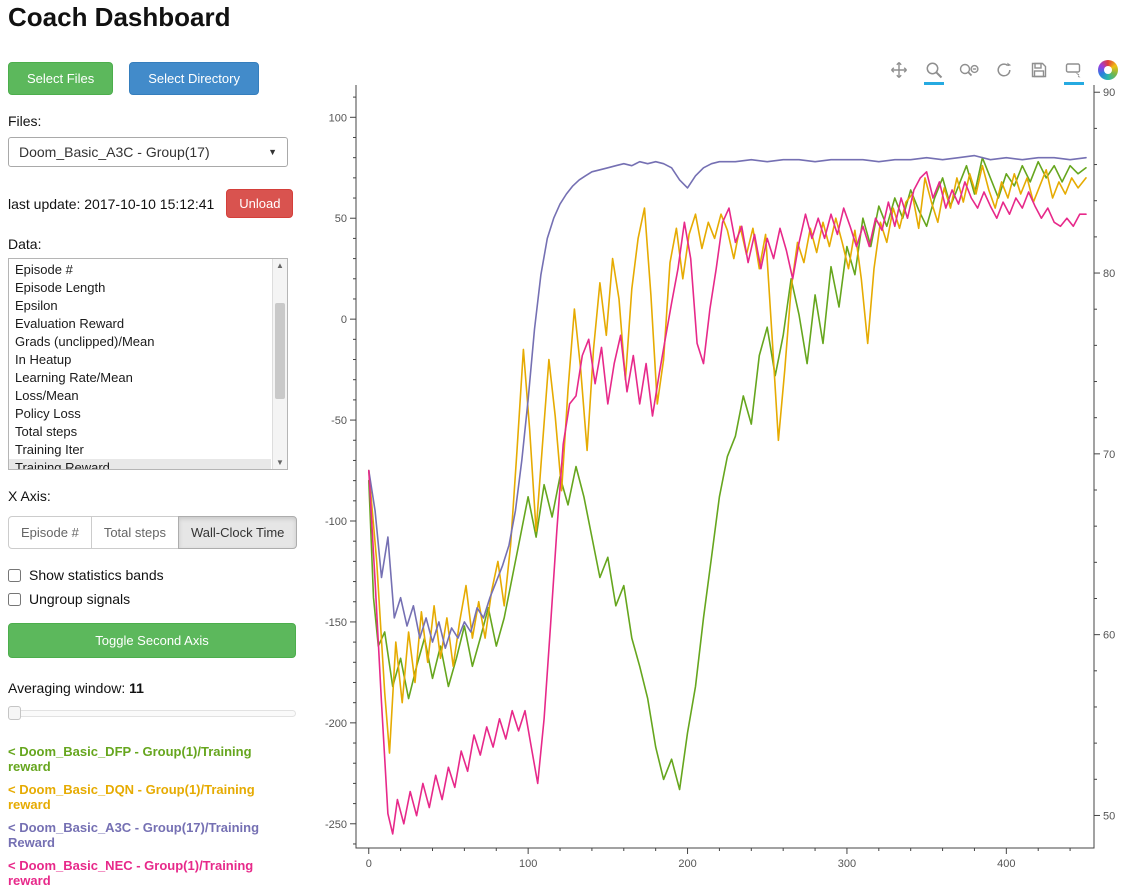 The image size is (1142, 896). I want to click on x-axis-wall-clock-button: Wall-Clock Time, so click(237, 532).